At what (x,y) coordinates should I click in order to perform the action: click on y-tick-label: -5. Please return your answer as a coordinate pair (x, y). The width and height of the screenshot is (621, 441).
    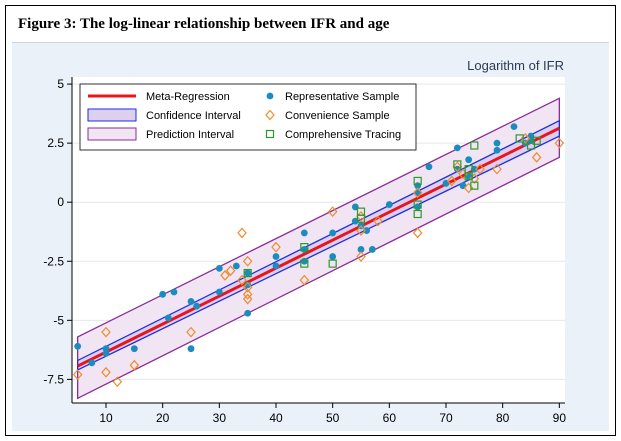
    Looking at the image, I should click on (58, 320).